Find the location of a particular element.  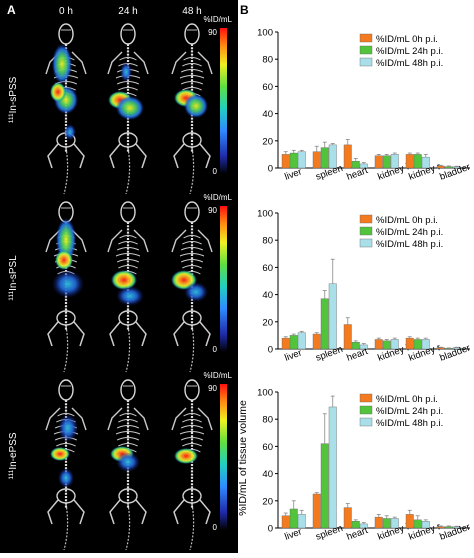

colorbar-min: 0 is located at coordinates (215, 349).